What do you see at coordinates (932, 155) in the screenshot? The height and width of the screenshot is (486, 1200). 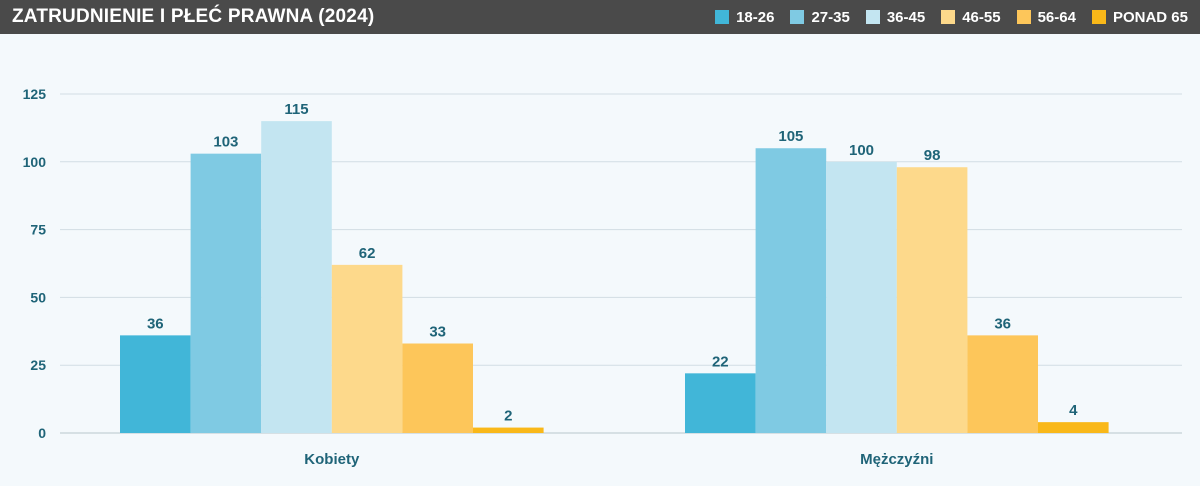 I see `bar-value-label: 98` at bounding box center [932, 155].